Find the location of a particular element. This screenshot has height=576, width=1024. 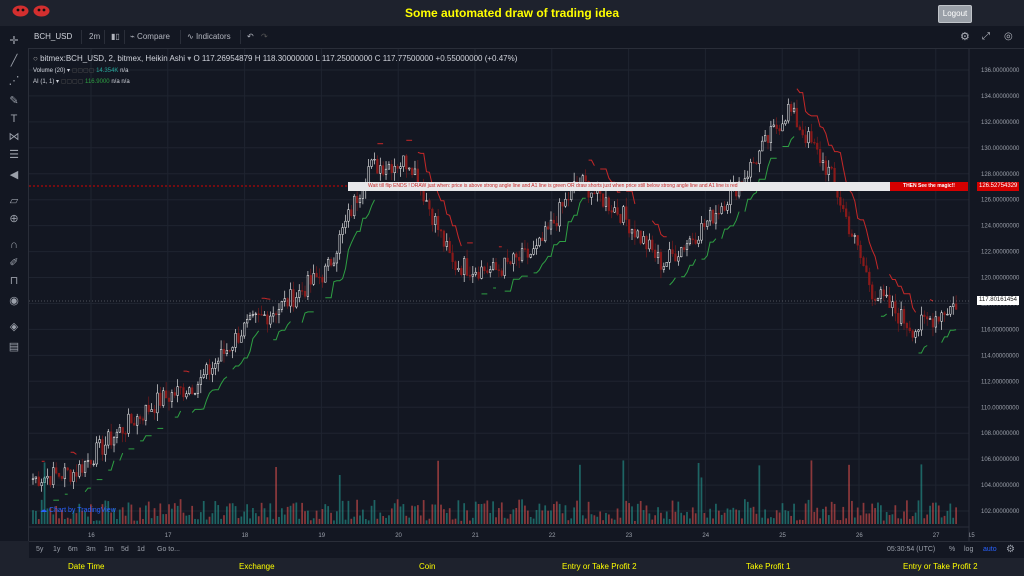

crosshair-icon: ✛ is located at coordinates (14, 41).